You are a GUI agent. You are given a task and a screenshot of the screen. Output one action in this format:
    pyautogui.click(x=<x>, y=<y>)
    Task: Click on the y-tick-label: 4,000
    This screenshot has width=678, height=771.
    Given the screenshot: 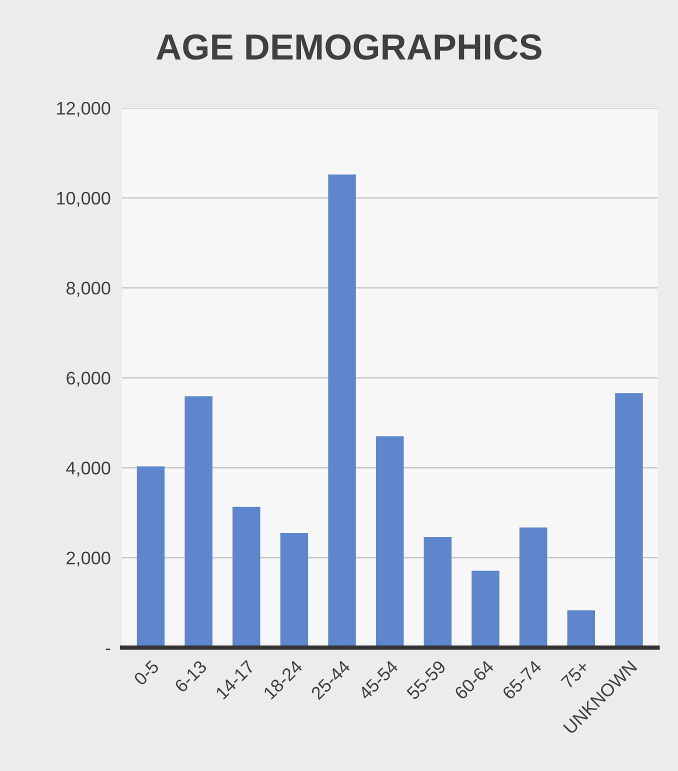 What is the action you would take?
    pyautogui.click(x=88, y=469)
    